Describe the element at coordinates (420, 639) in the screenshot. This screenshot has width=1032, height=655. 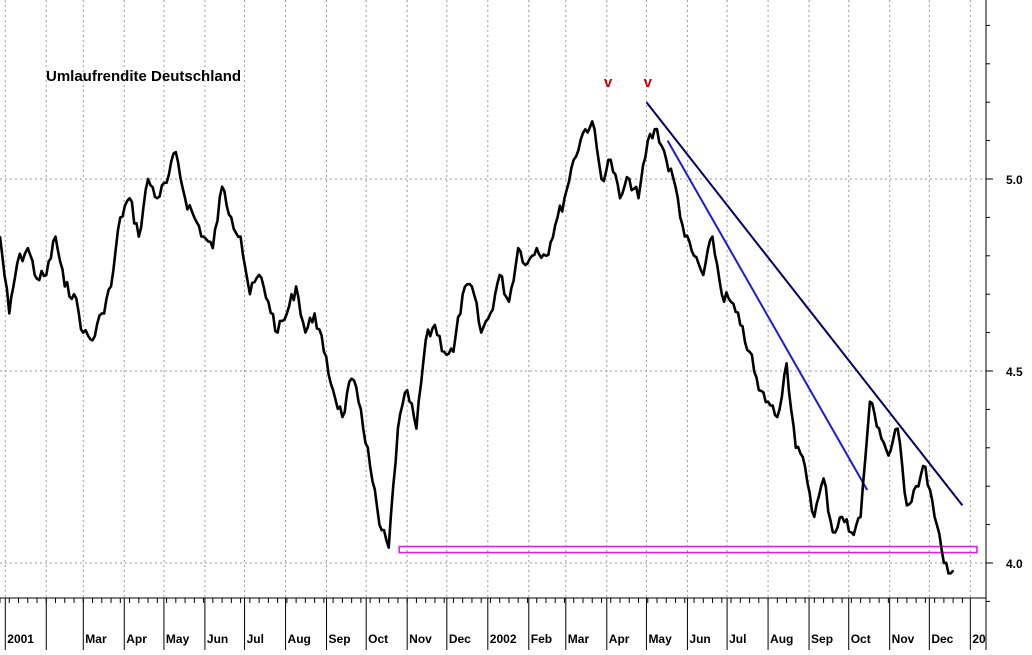
I see `x-tick-label: Nov` at that location.